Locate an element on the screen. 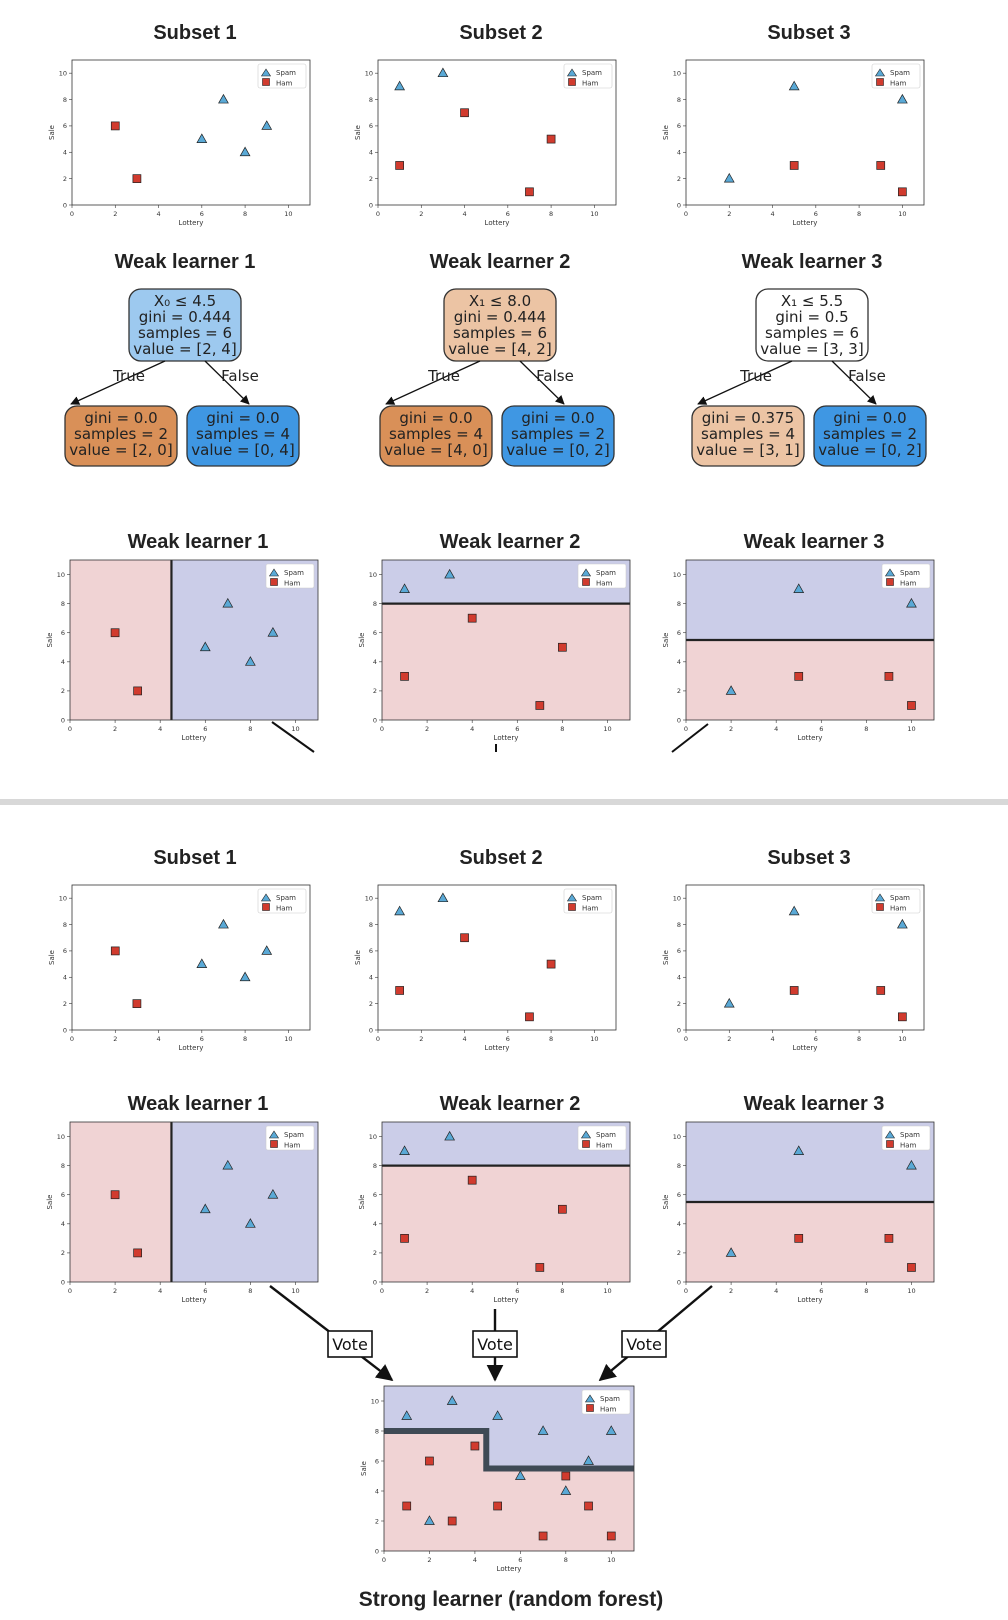 The width and height of the screenshot is (1008, 1620). learner-title: Weak learner 3 is located at coordinates (814, 1104).